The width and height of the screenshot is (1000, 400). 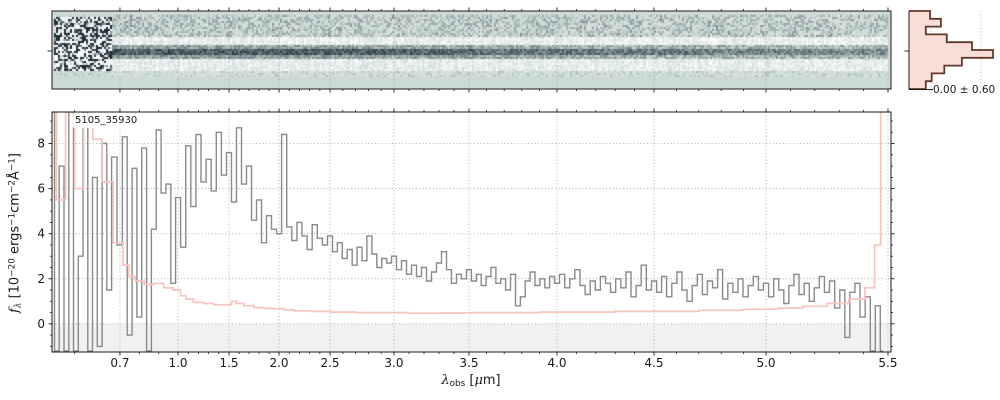 I want to click on svg-text: 5.0, so click(x=765, y=363).